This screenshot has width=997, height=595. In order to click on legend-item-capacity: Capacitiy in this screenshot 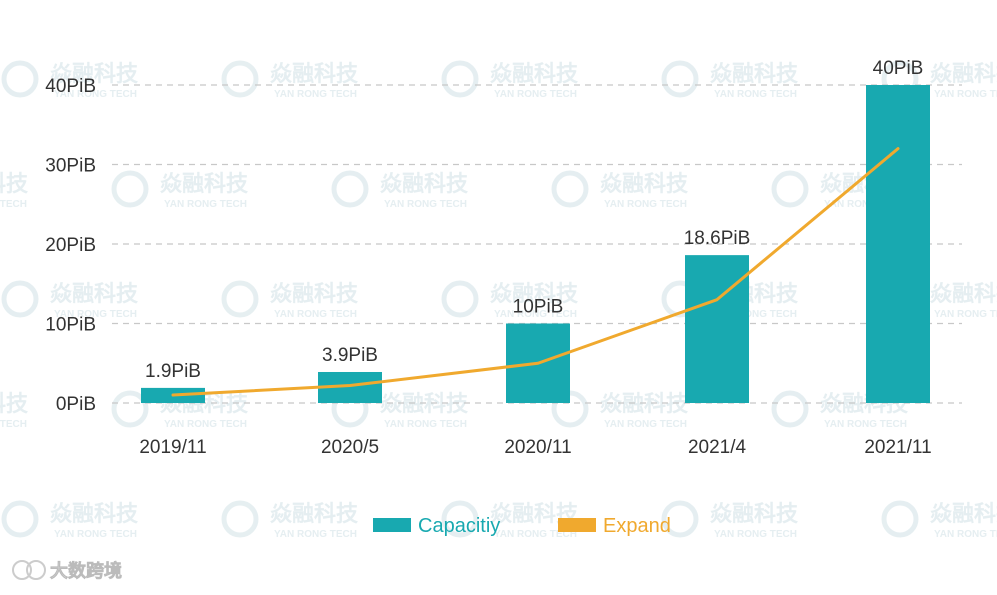, I will do `click(436, 526)`.